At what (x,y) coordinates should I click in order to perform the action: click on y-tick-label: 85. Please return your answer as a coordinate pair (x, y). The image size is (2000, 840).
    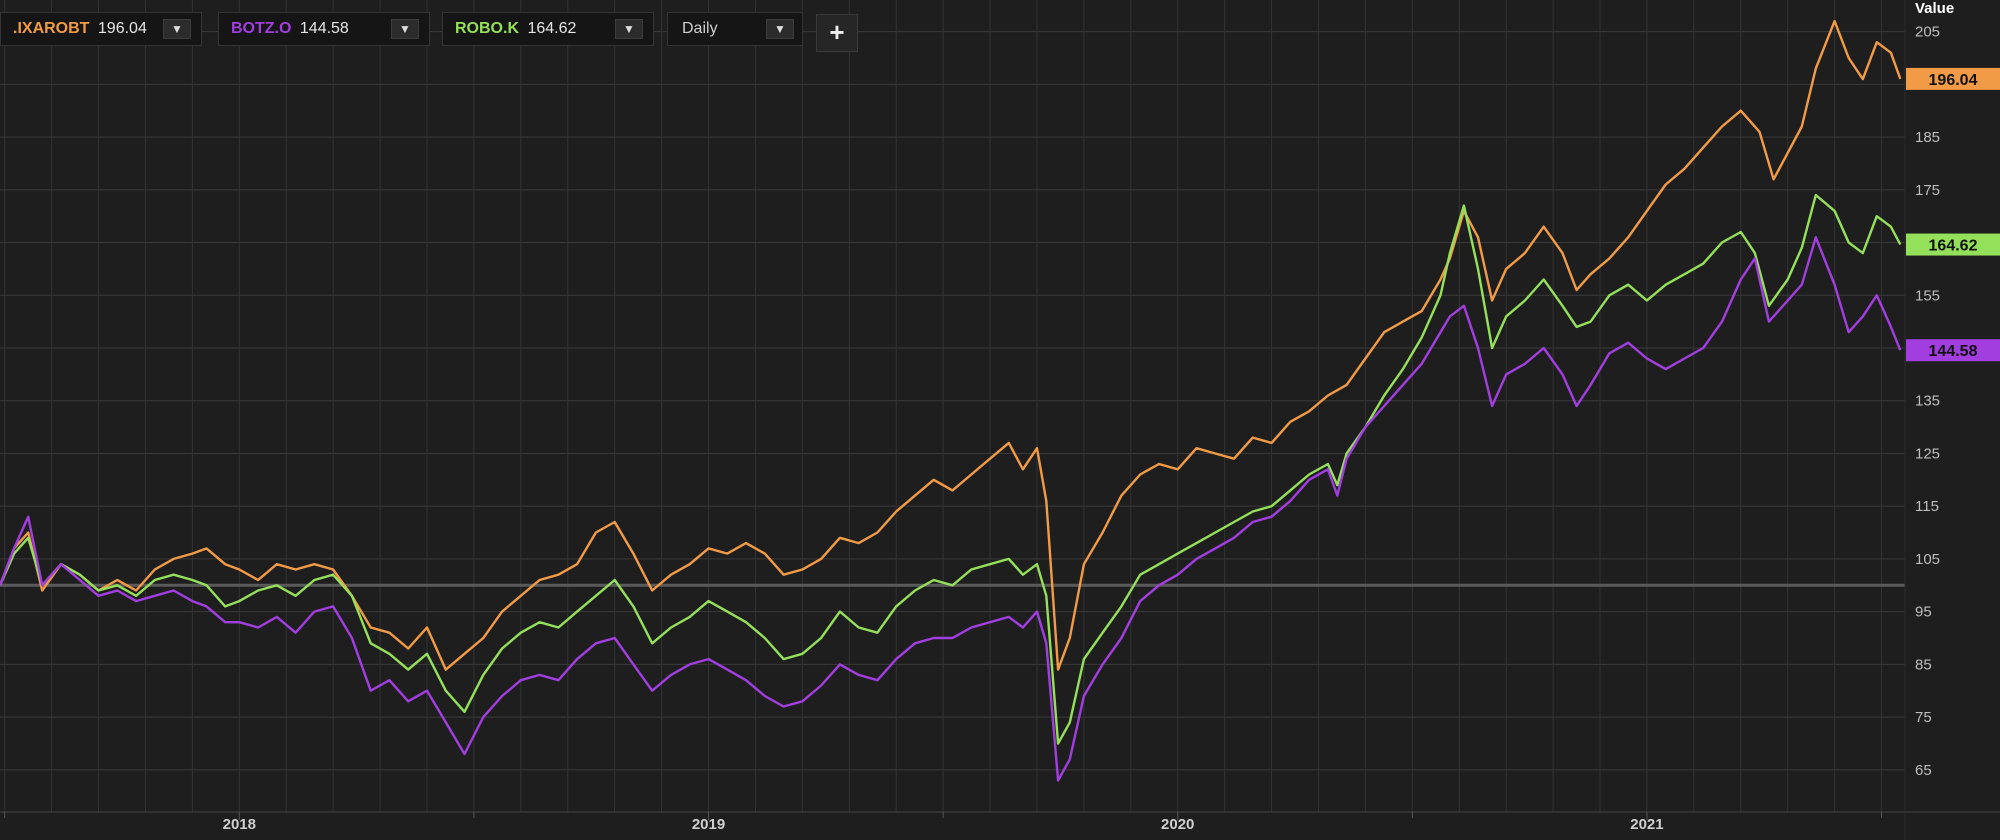
    Looking at the image, I should click on (1923, 664).